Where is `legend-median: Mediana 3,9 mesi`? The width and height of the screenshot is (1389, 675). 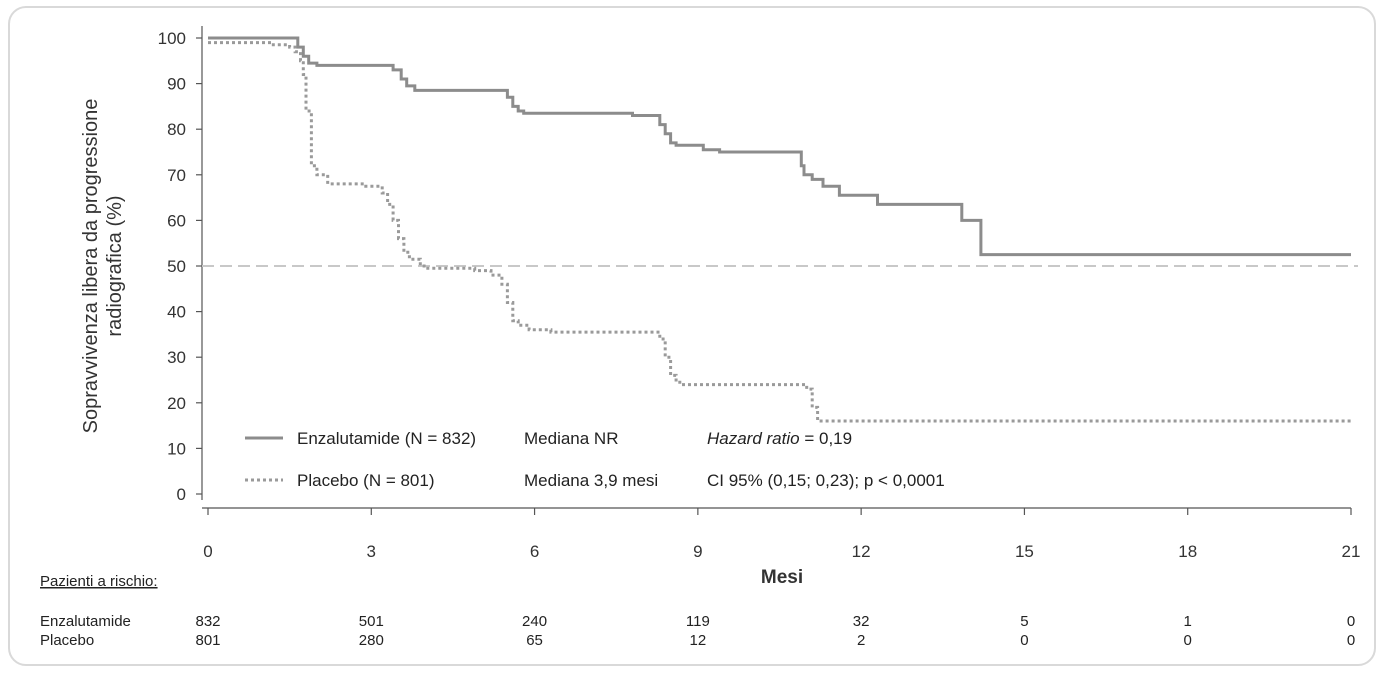 legend-median: Mediana 3,9 mesi is located at coordinates (591, 480).